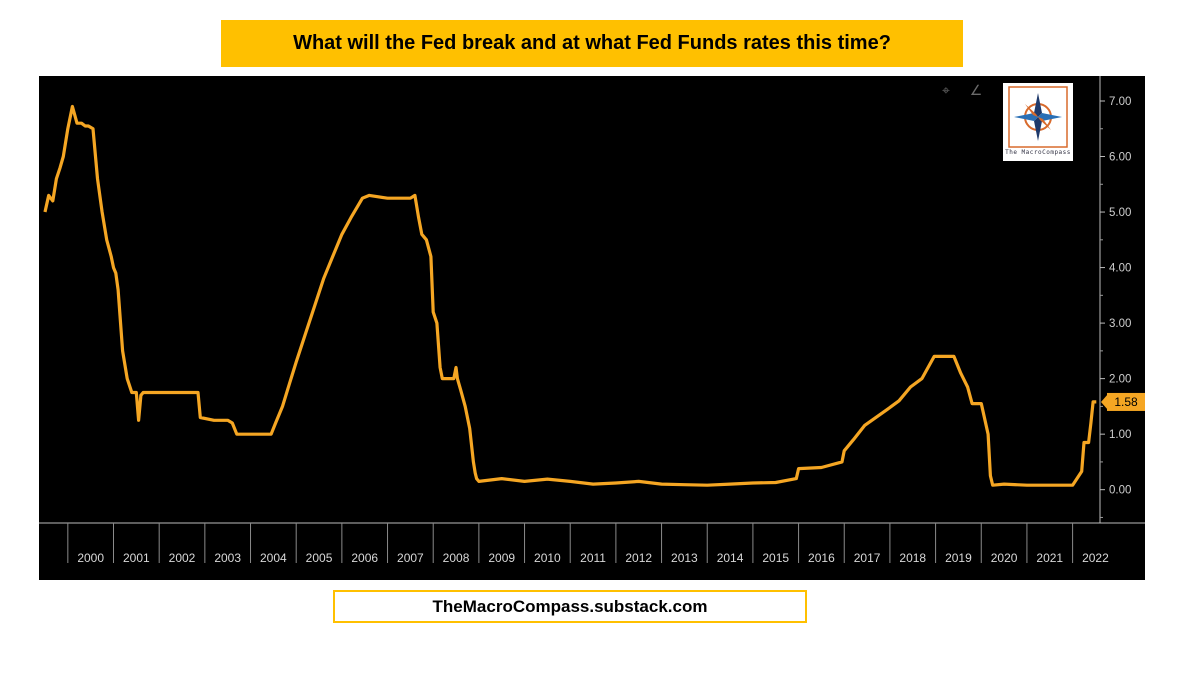  What do you see at coordinates (867, 558) in the screenshot?
I see `x-tick-label: 2017` at bounding box center [867, 558].